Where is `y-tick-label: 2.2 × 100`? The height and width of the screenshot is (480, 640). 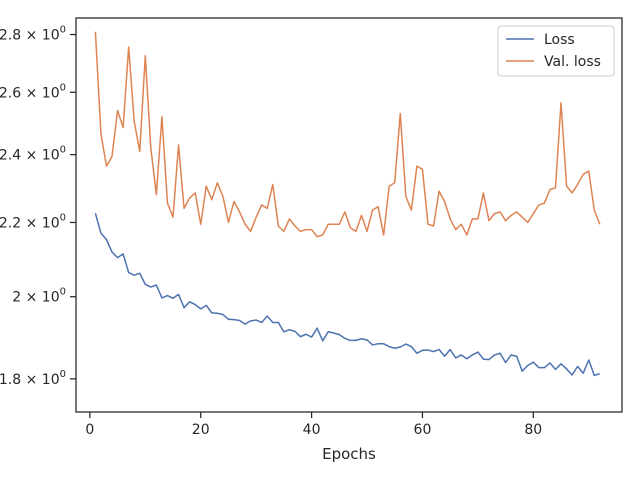
y-tick-label: 2.2 × 100 is located at coordinates (33, 221).